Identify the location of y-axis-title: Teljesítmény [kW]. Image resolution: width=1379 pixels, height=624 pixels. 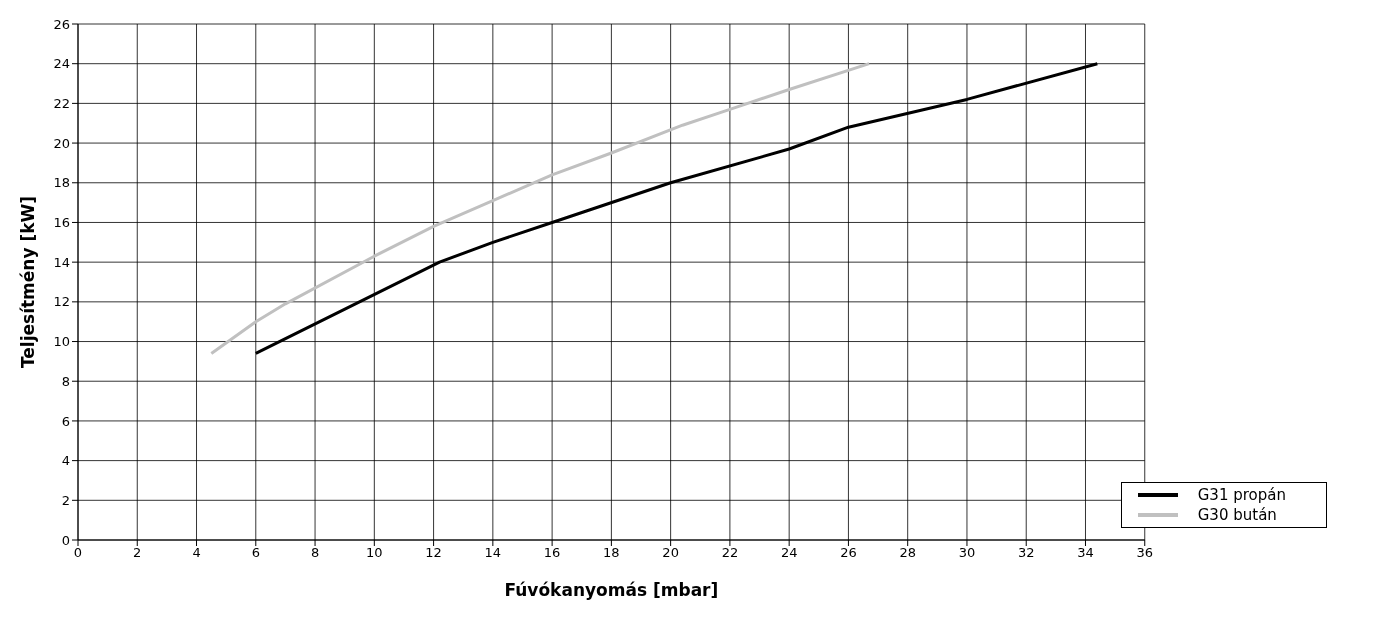
(28, 282).